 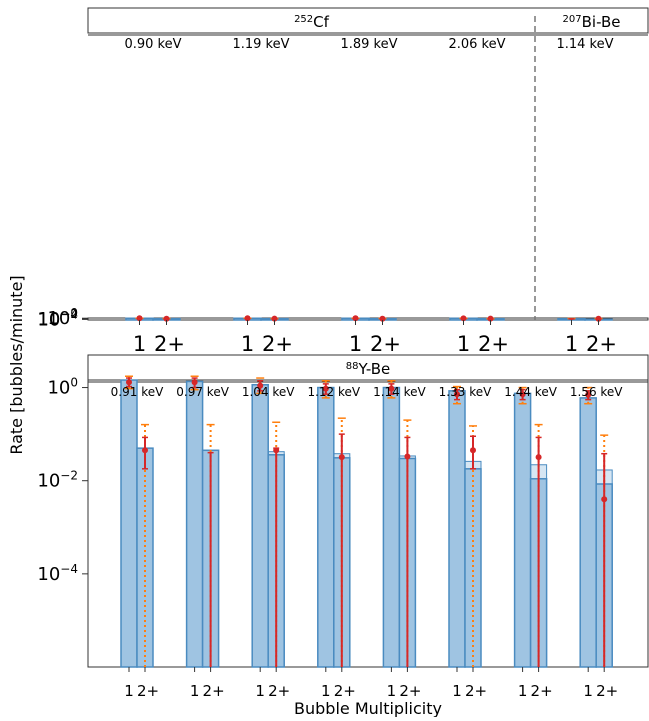 What do you see at coordinates (152, 44) in the screenshot?
I see `group-threshold-label: 0.90 keV` at bounding box center [152, 44].